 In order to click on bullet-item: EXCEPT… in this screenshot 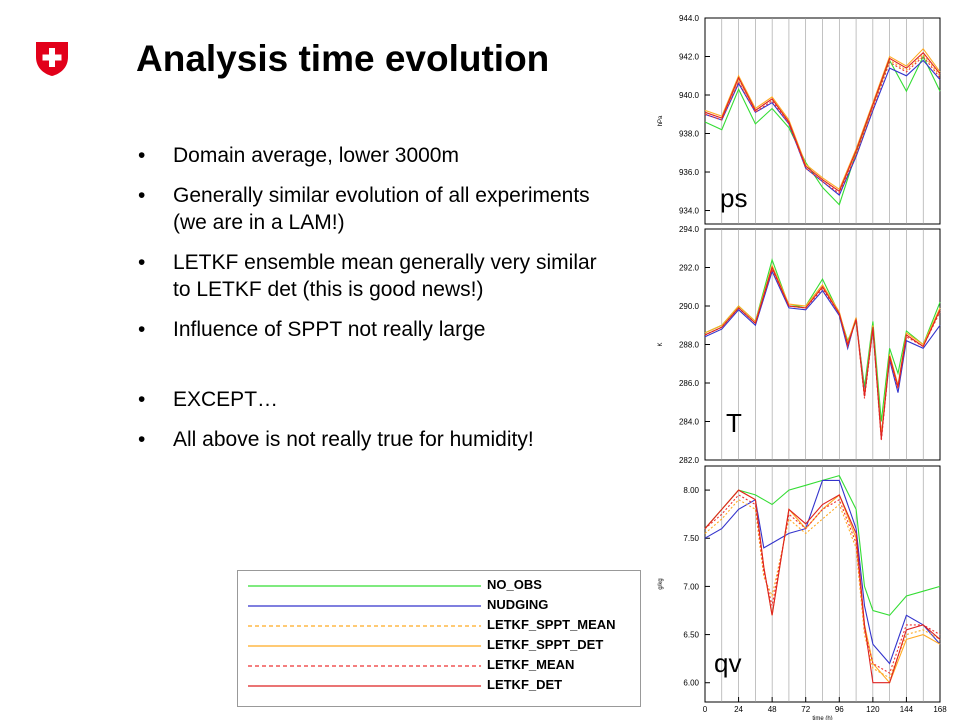, I will do `click(371, 399)`.